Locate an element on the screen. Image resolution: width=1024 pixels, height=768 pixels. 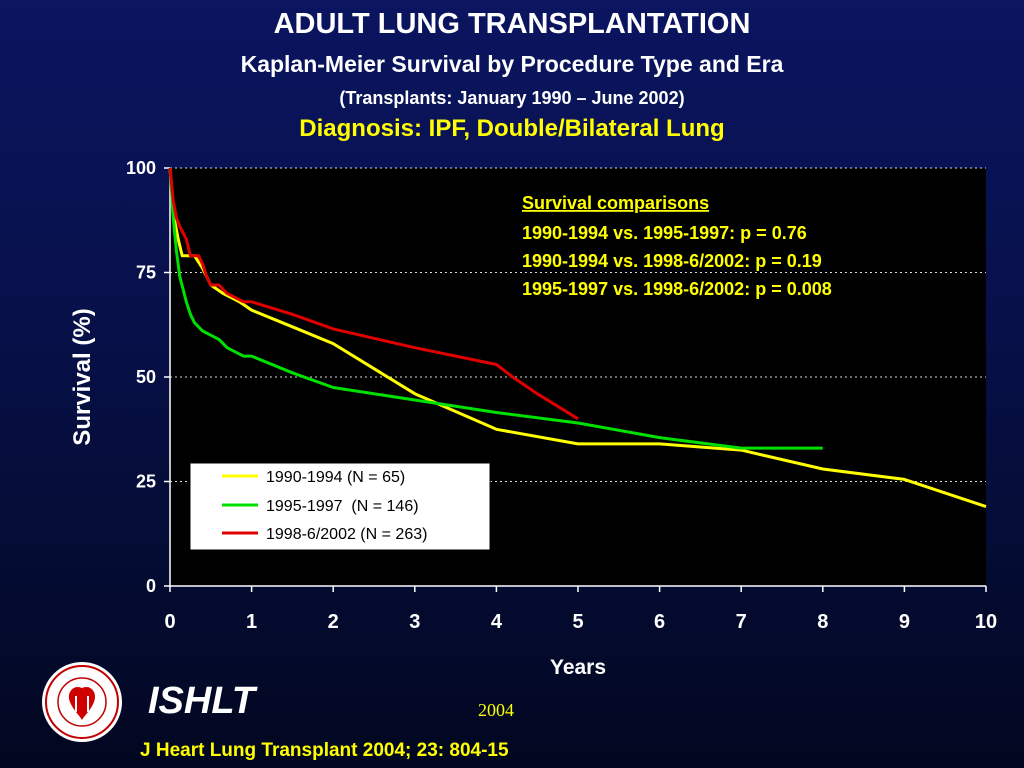
comparisons-heading: Survival comparisons is located at coordinates (615, 203).